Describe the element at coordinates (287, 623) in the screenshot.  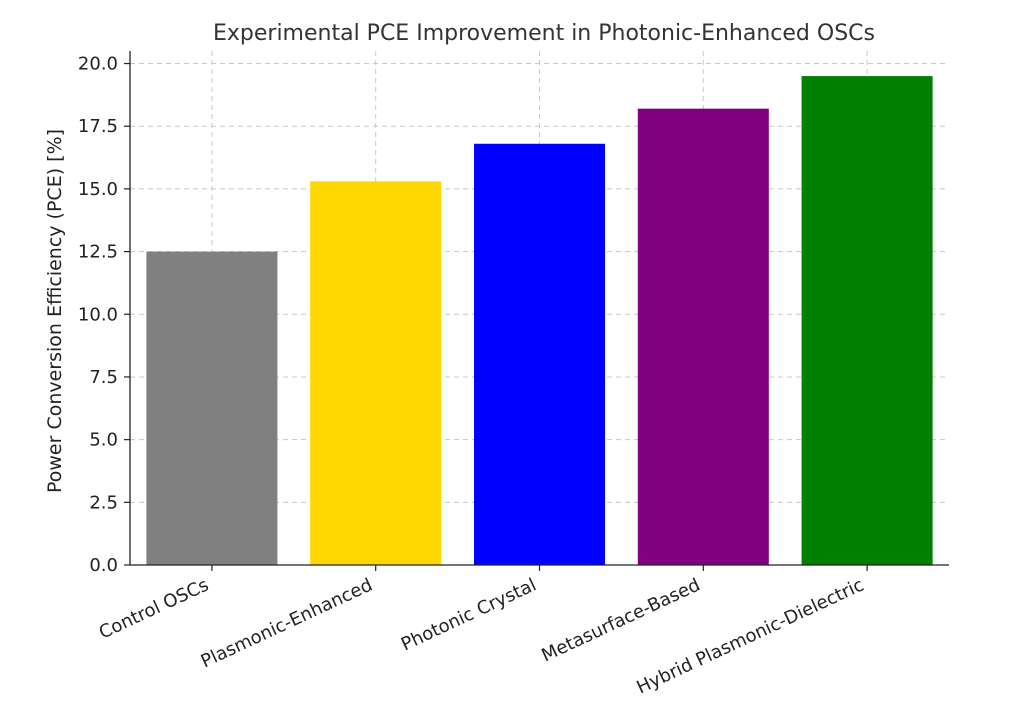
I see `x-tick-label: Plasmonic-Enhanced` at that location.